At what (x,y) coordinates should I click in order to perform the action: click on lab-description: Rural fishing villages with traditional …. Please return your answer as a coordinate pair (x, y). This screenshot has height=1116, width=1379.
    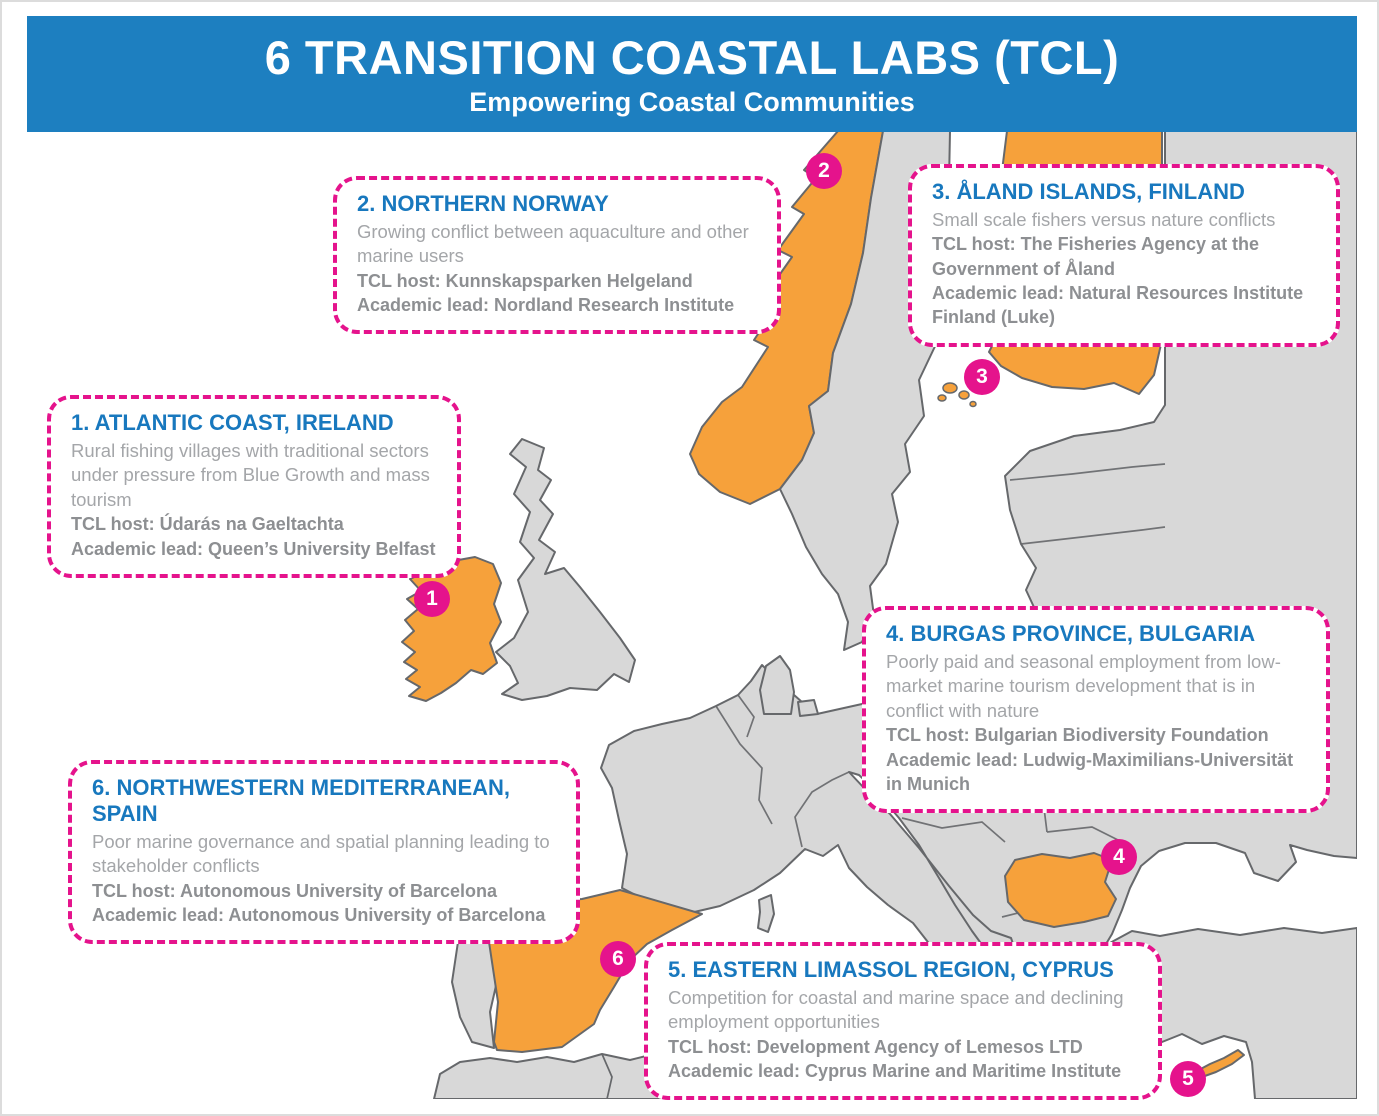
    Looking at the image, I should click on (250, 475).